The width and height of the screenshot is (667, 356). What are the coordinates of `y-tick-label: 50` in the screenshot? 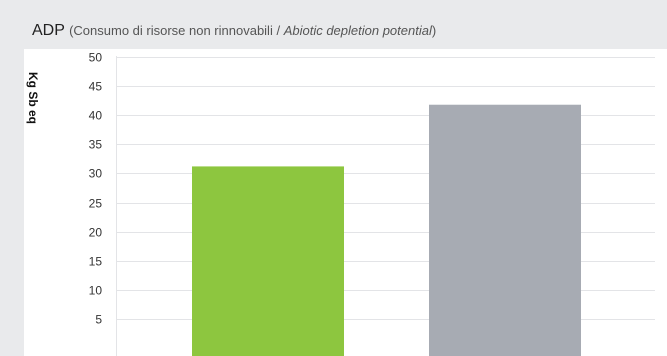 It's located at (96, 58).